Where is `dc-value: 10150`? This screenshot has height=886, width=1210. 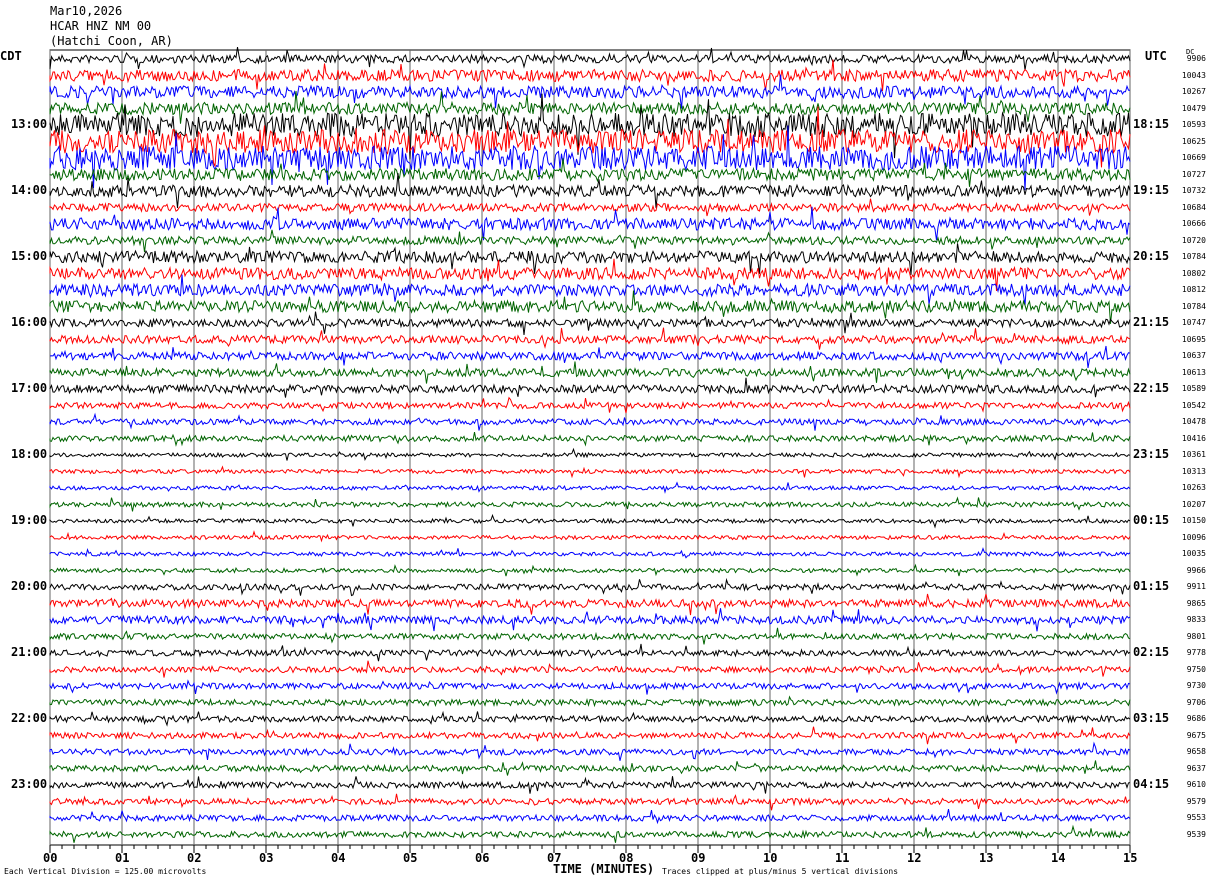 dc-value: 10150 is located at coordinates (1193, 520).